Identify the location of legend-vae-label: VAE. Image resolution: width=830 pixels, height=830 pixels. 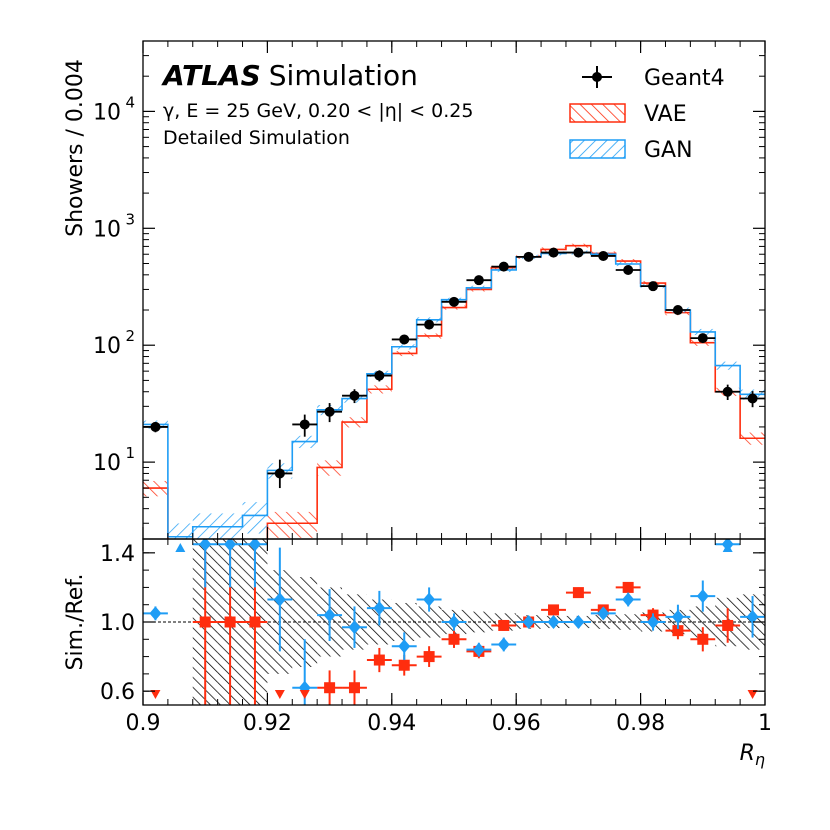
(665, 114).